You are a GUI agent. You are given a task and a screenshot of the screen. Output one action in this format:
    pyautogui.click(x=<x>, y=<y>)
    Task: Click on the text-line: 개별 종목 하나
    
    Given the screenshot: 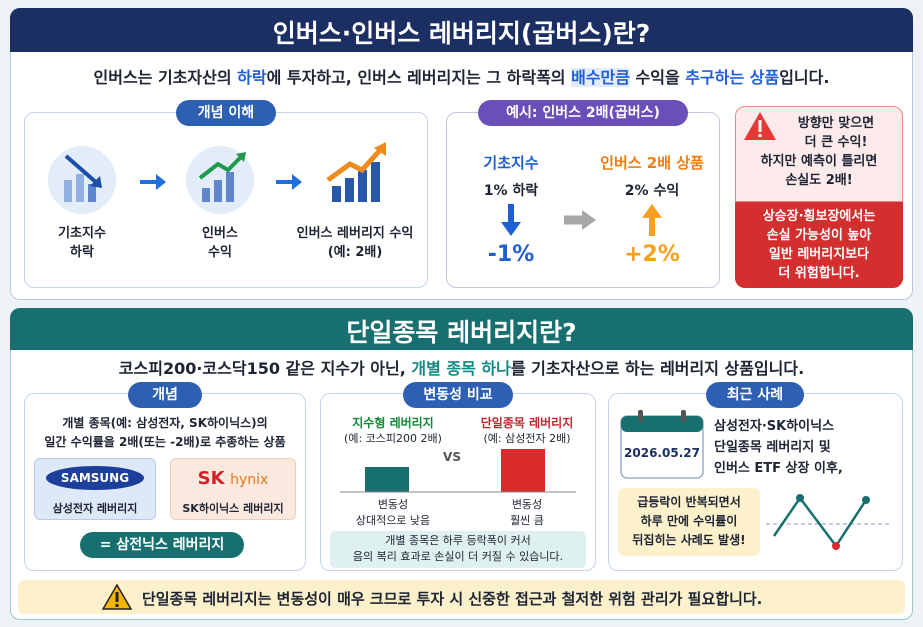 What is the action you would take?
    pyautogui.click(x=461, y=368)
    